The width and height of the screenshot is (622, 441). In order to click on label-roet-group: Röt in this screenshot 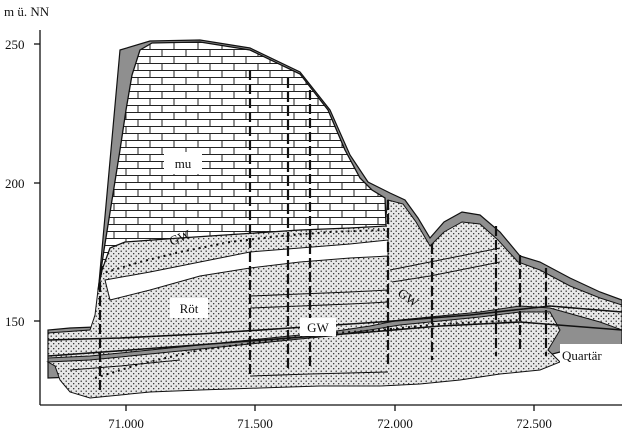, I will do `click(189, 308)`.